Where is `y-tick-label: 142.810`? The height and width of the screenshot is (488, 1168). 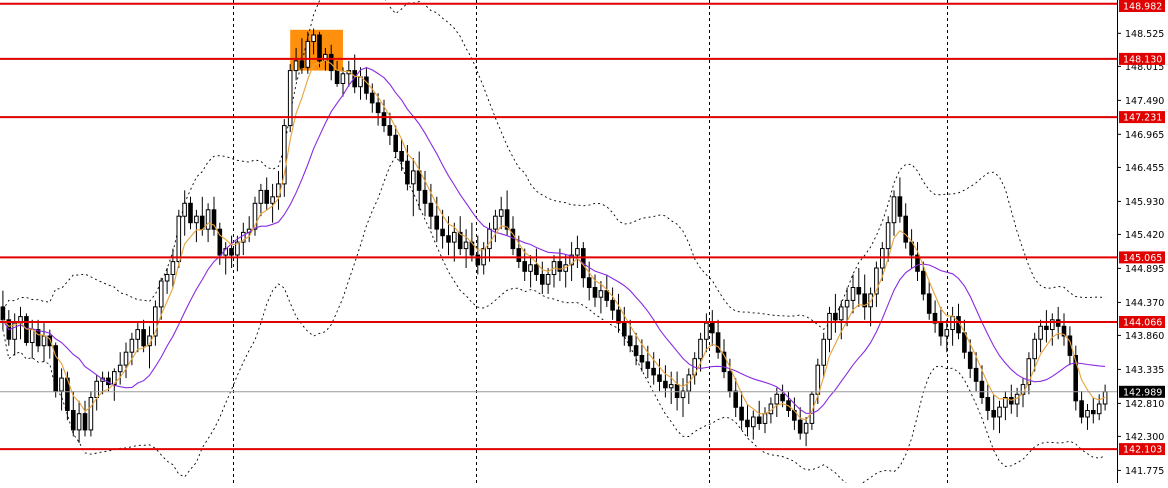 y-tick-label: 142.810 is located at coordinates (1144, 404).